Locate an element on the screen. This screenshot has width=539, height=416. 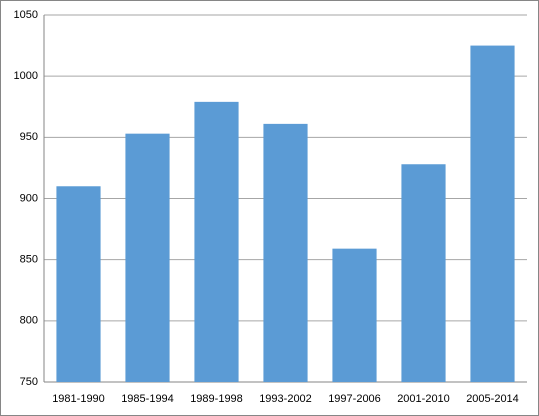
y-tick-label: 900 is located at coordinates (29, 198).